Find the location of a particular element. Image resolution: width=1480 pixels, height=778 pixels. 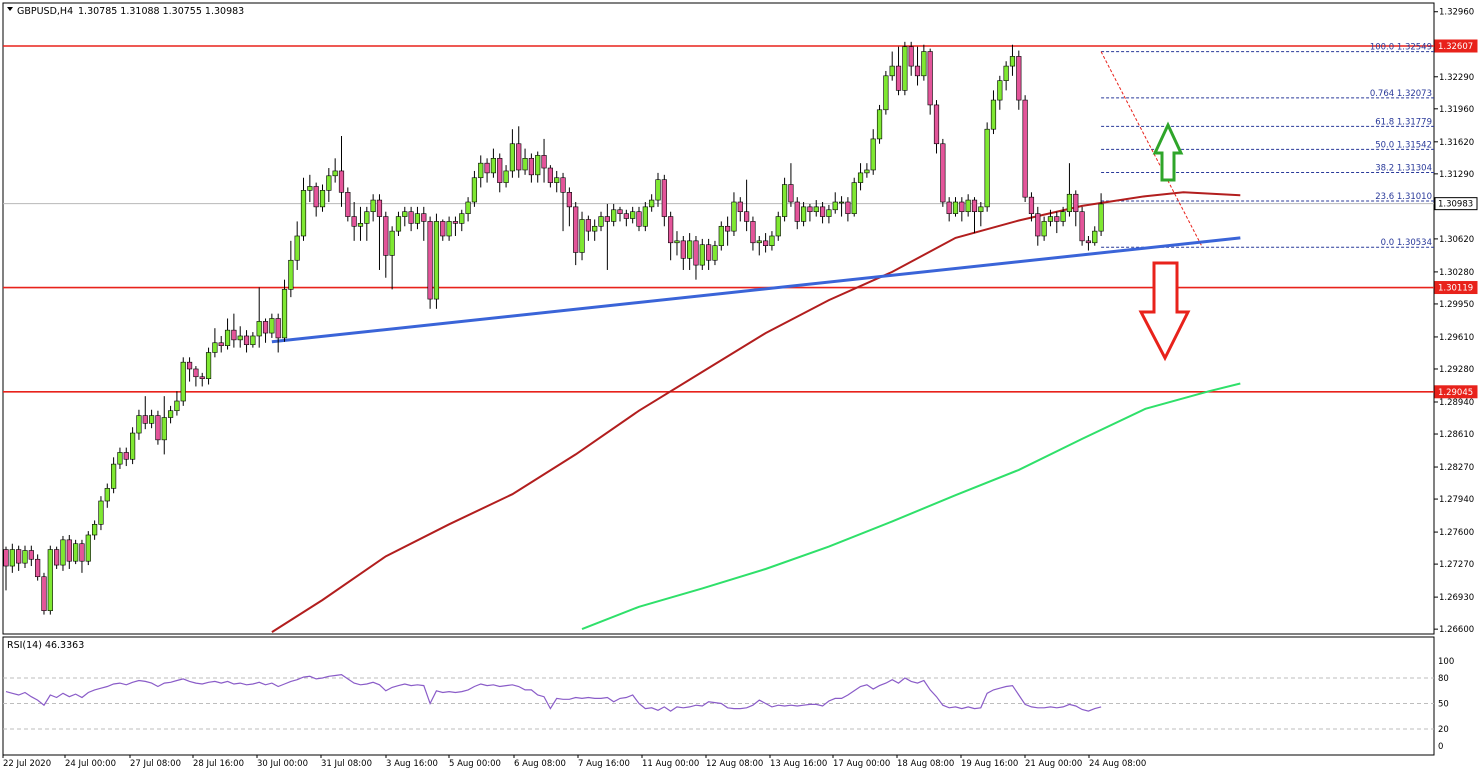

rsi-axis-label: 80 is located at coordinates (1443, 679).